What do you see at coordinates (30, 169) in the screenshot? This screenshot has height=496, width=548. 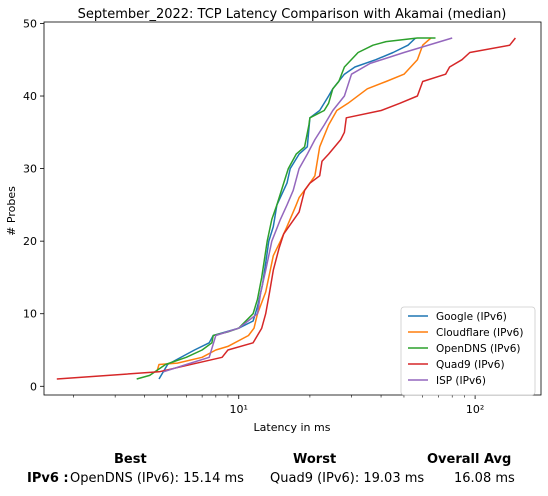 I see `y-tick-label: 30` at bounding box center [30, 169].